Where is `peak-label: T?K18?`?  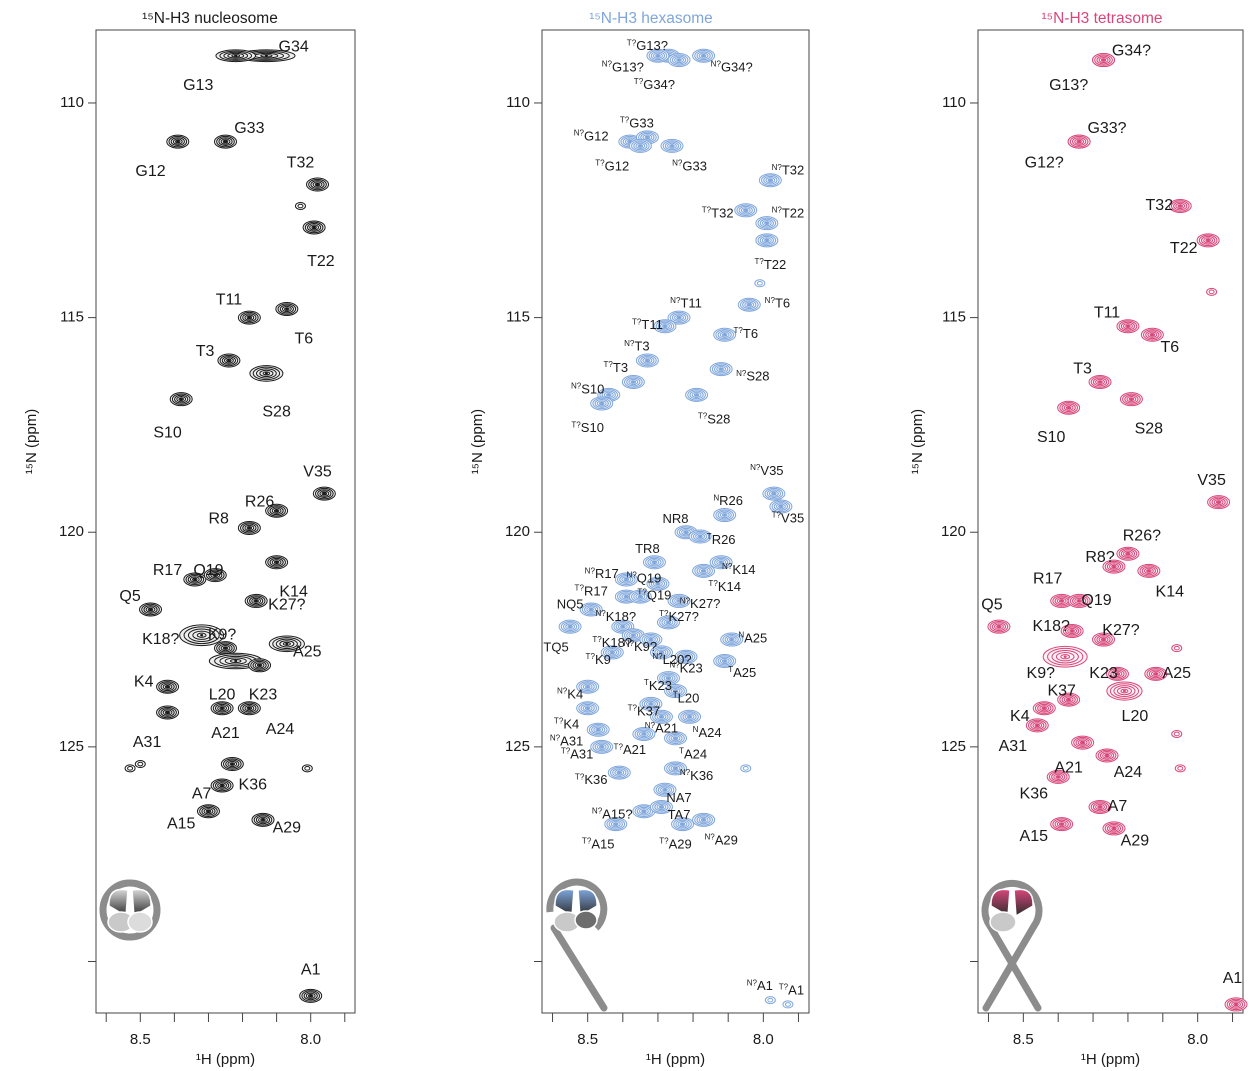 peak-label: T?K18? is located at coordinates (612, 642).